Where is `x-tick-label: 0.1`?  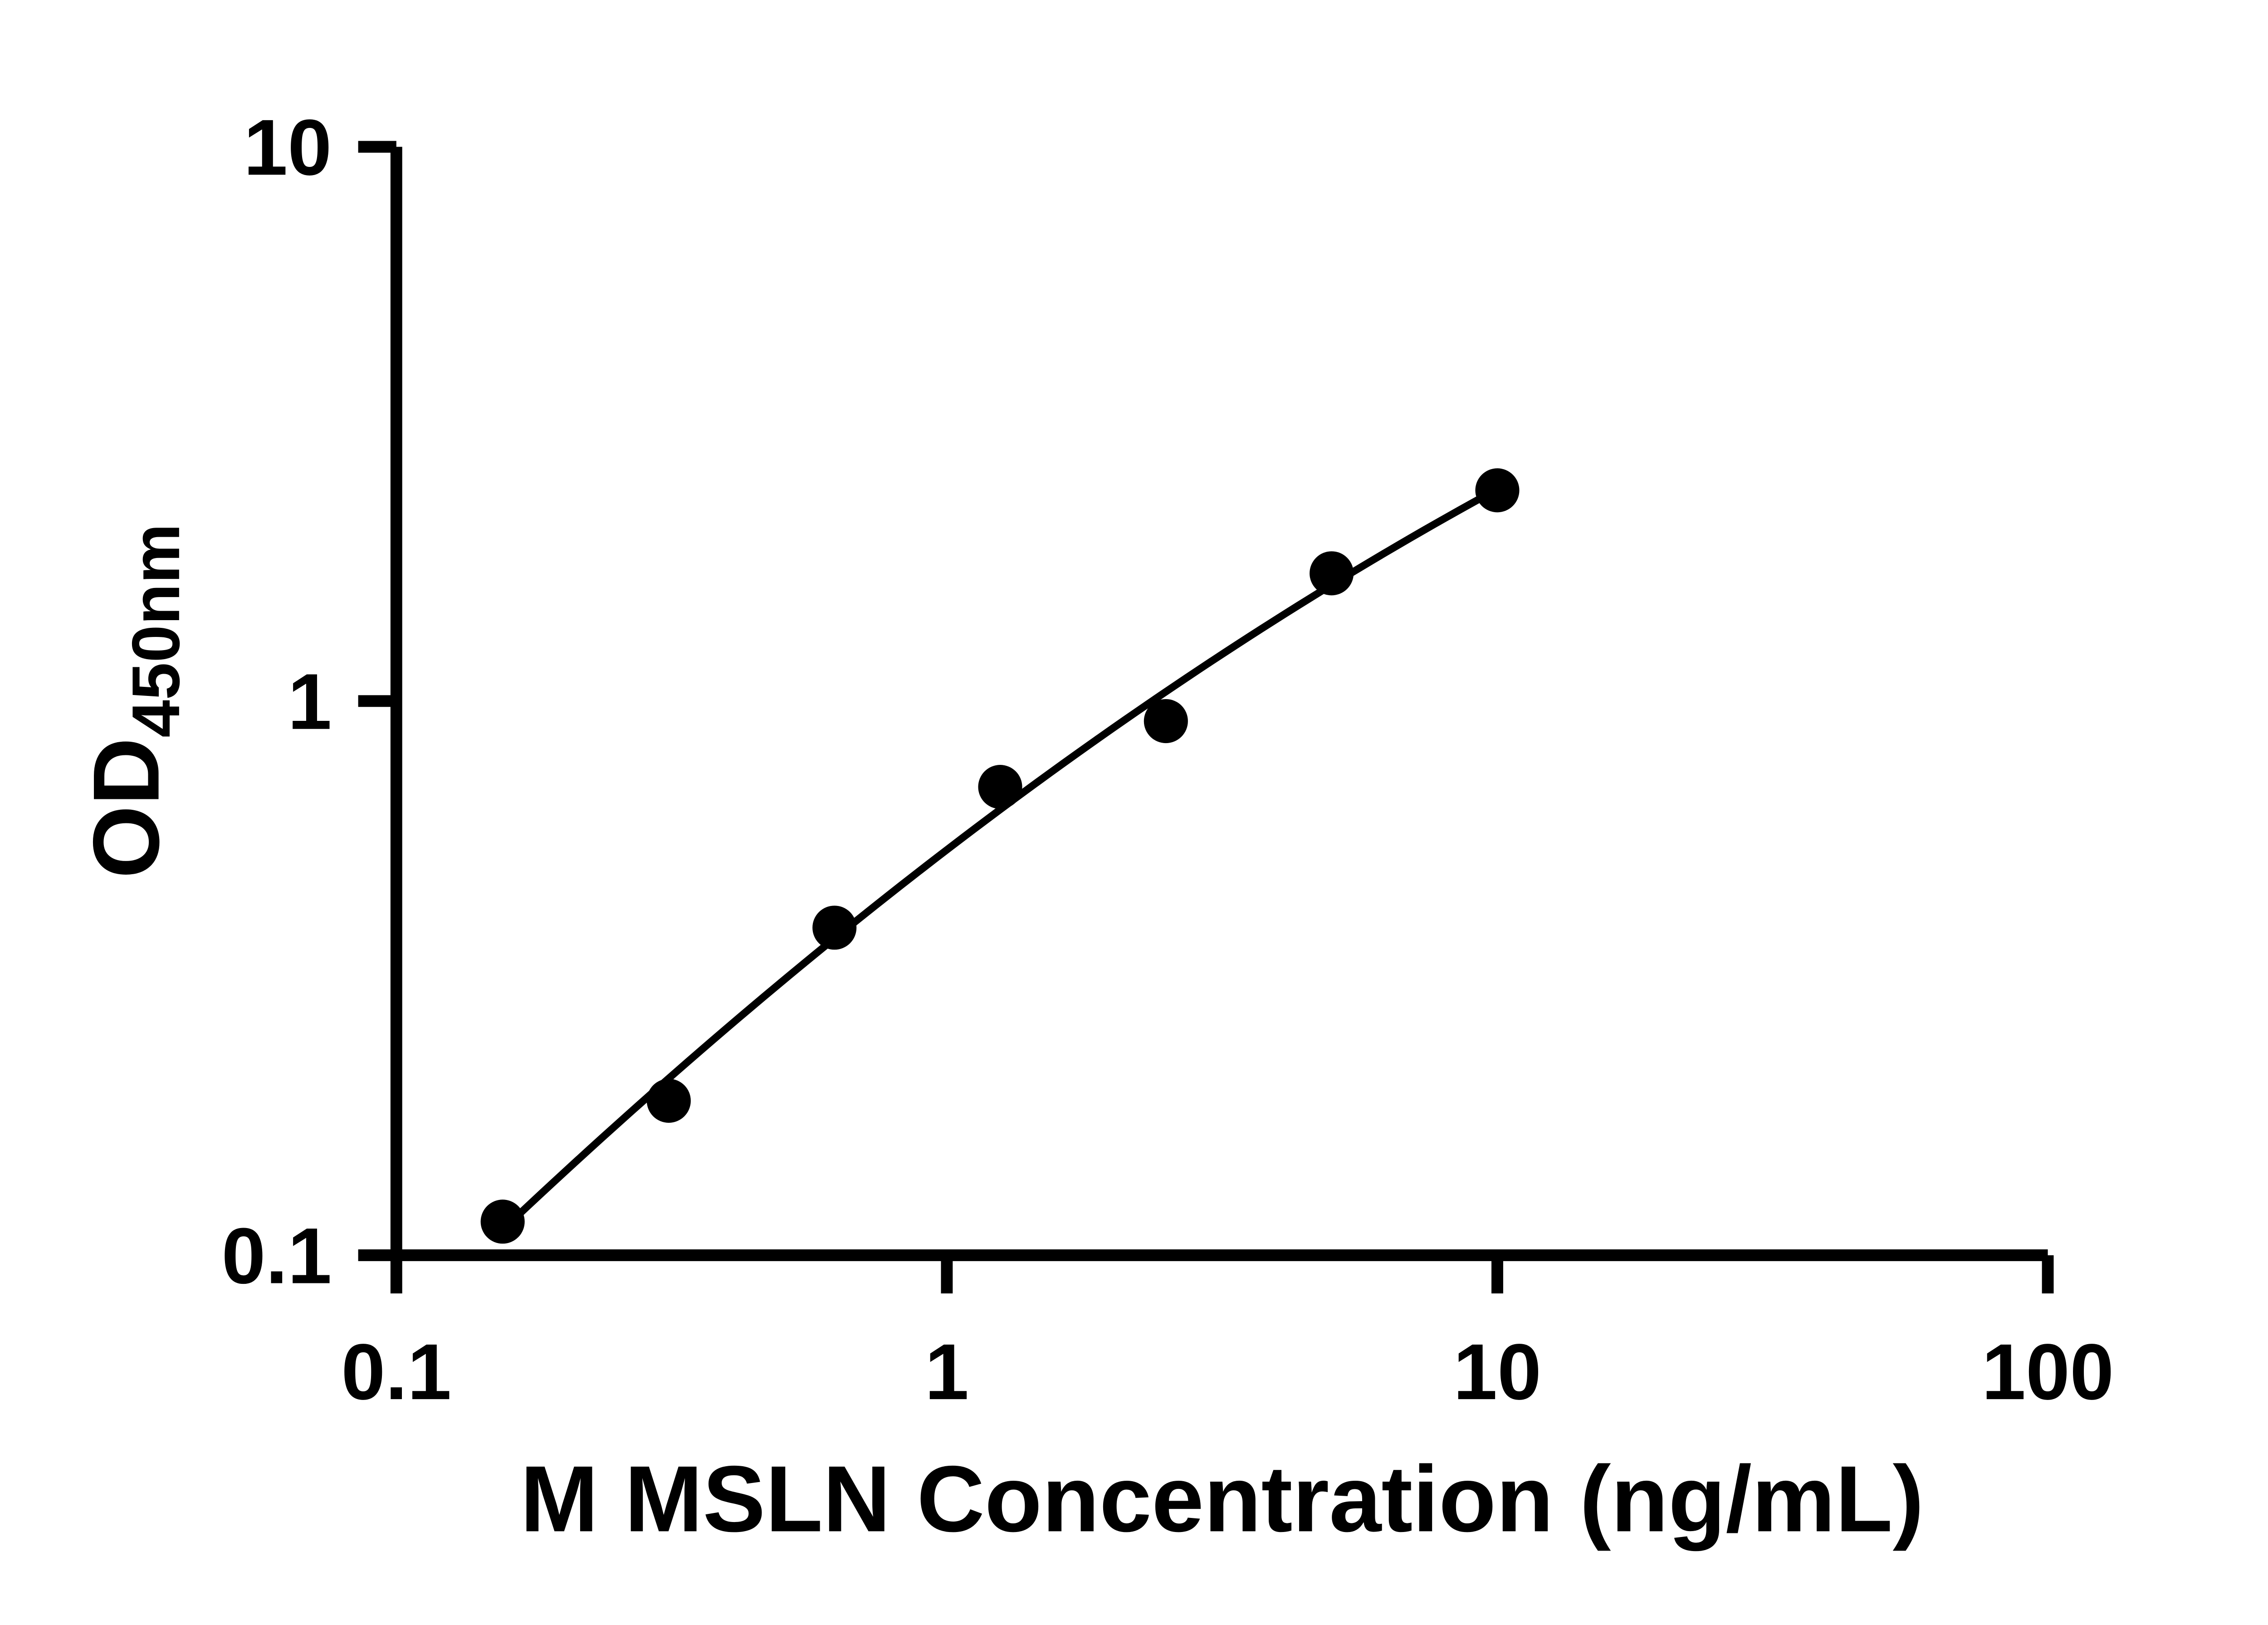
x-tick-label: 0.1 is located at coordinates (396, 1372).